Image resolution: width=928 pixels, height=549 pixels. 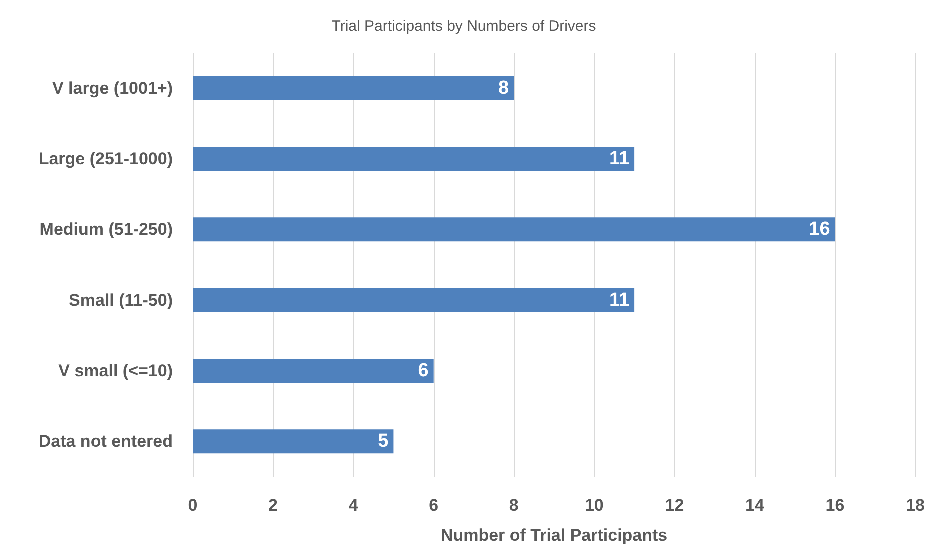 What do you see at coordinates (514, 505) in the screenshot?
I see `x-tick-label: 8` at bounding box center [514, 505].